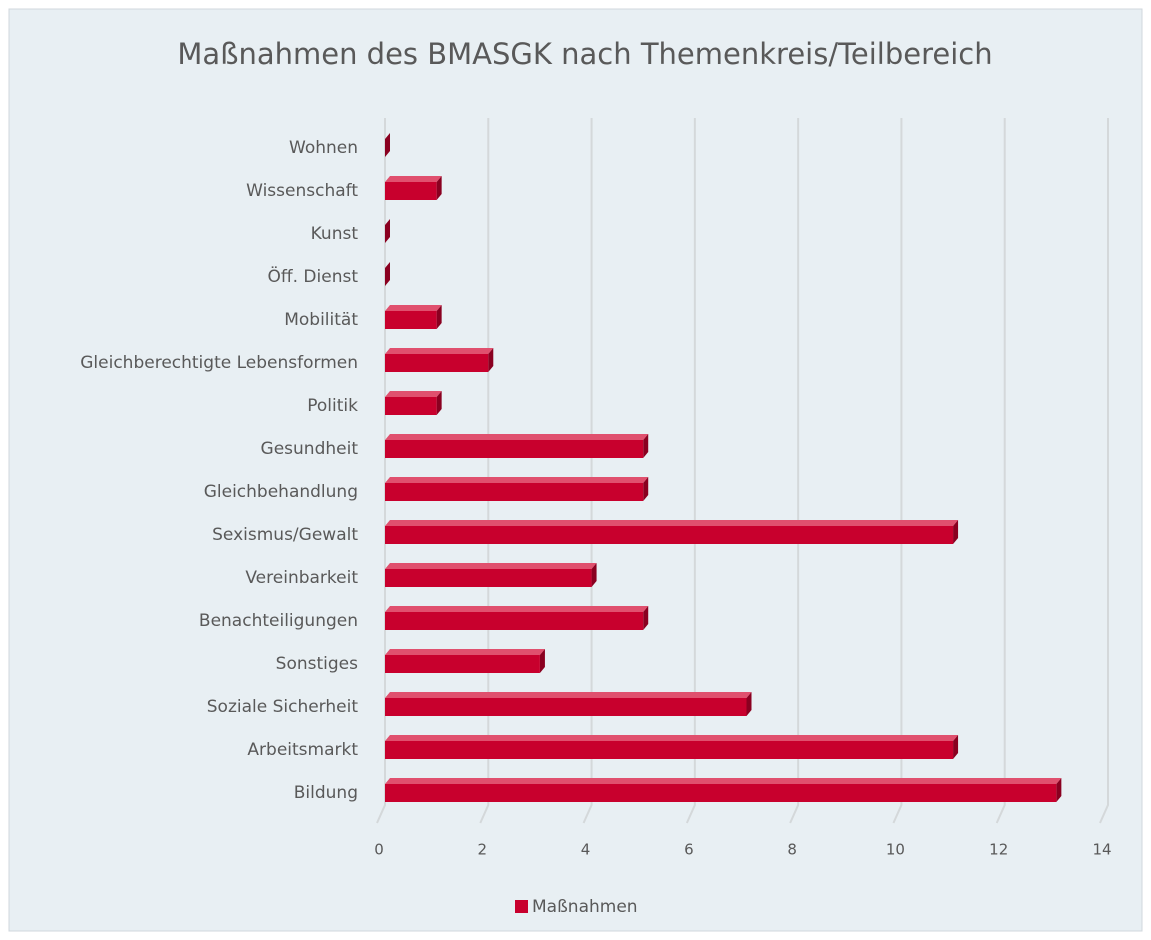  I want to click on x-tick-label: 6, so click(689, 850).